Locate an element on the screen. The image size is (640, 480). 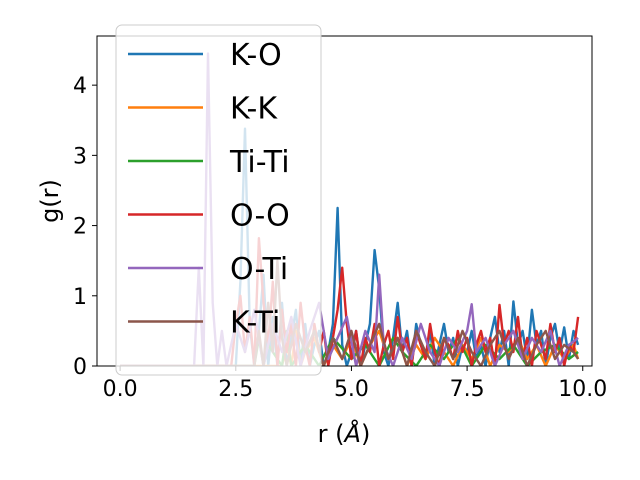
y-tick-label: 1 is located at coordinates (80, 297).